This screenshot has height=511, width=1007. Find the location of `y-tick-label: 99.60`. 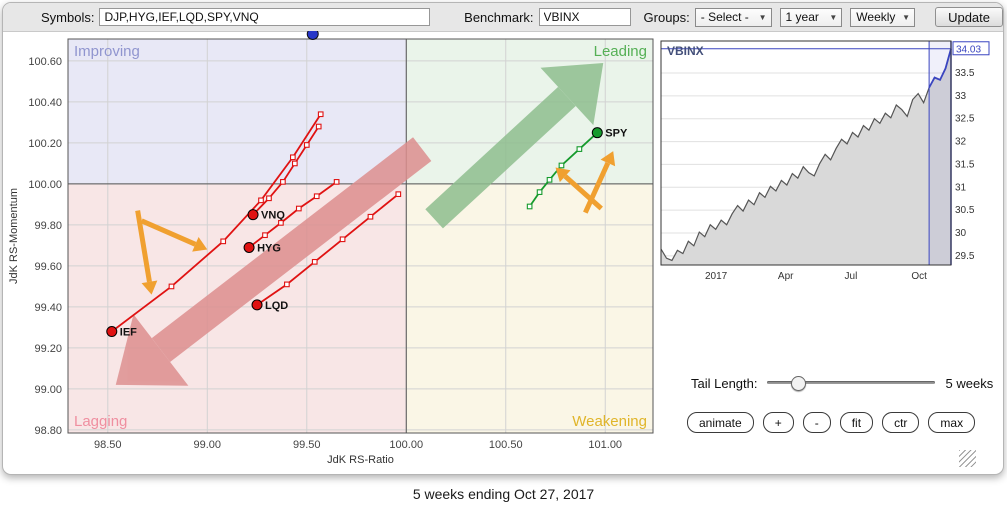

y-tick-label: 99.60 is located at coordinates (48, 267).